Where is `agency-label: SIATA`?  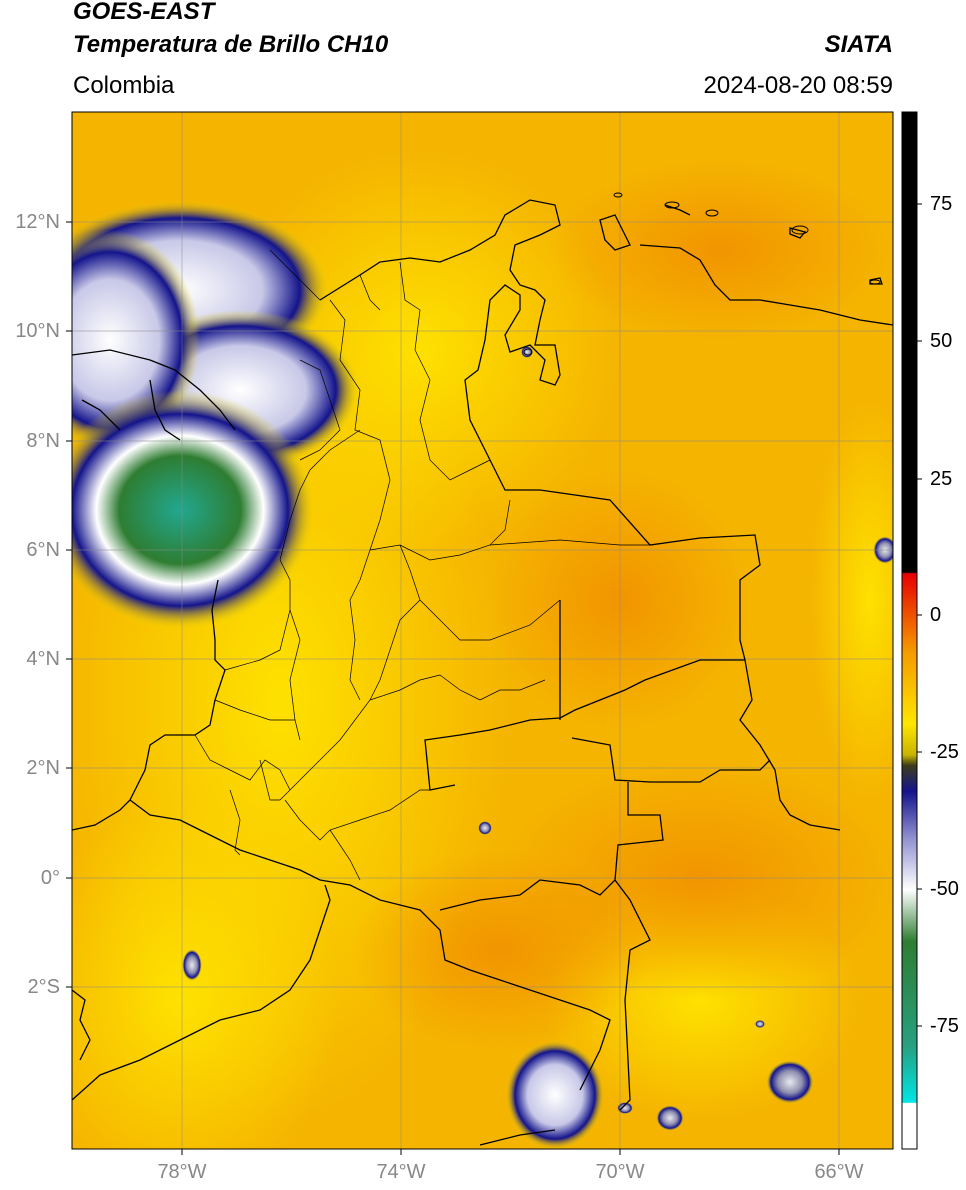 agency-label: SIATA is located at coordinates (858, 44).